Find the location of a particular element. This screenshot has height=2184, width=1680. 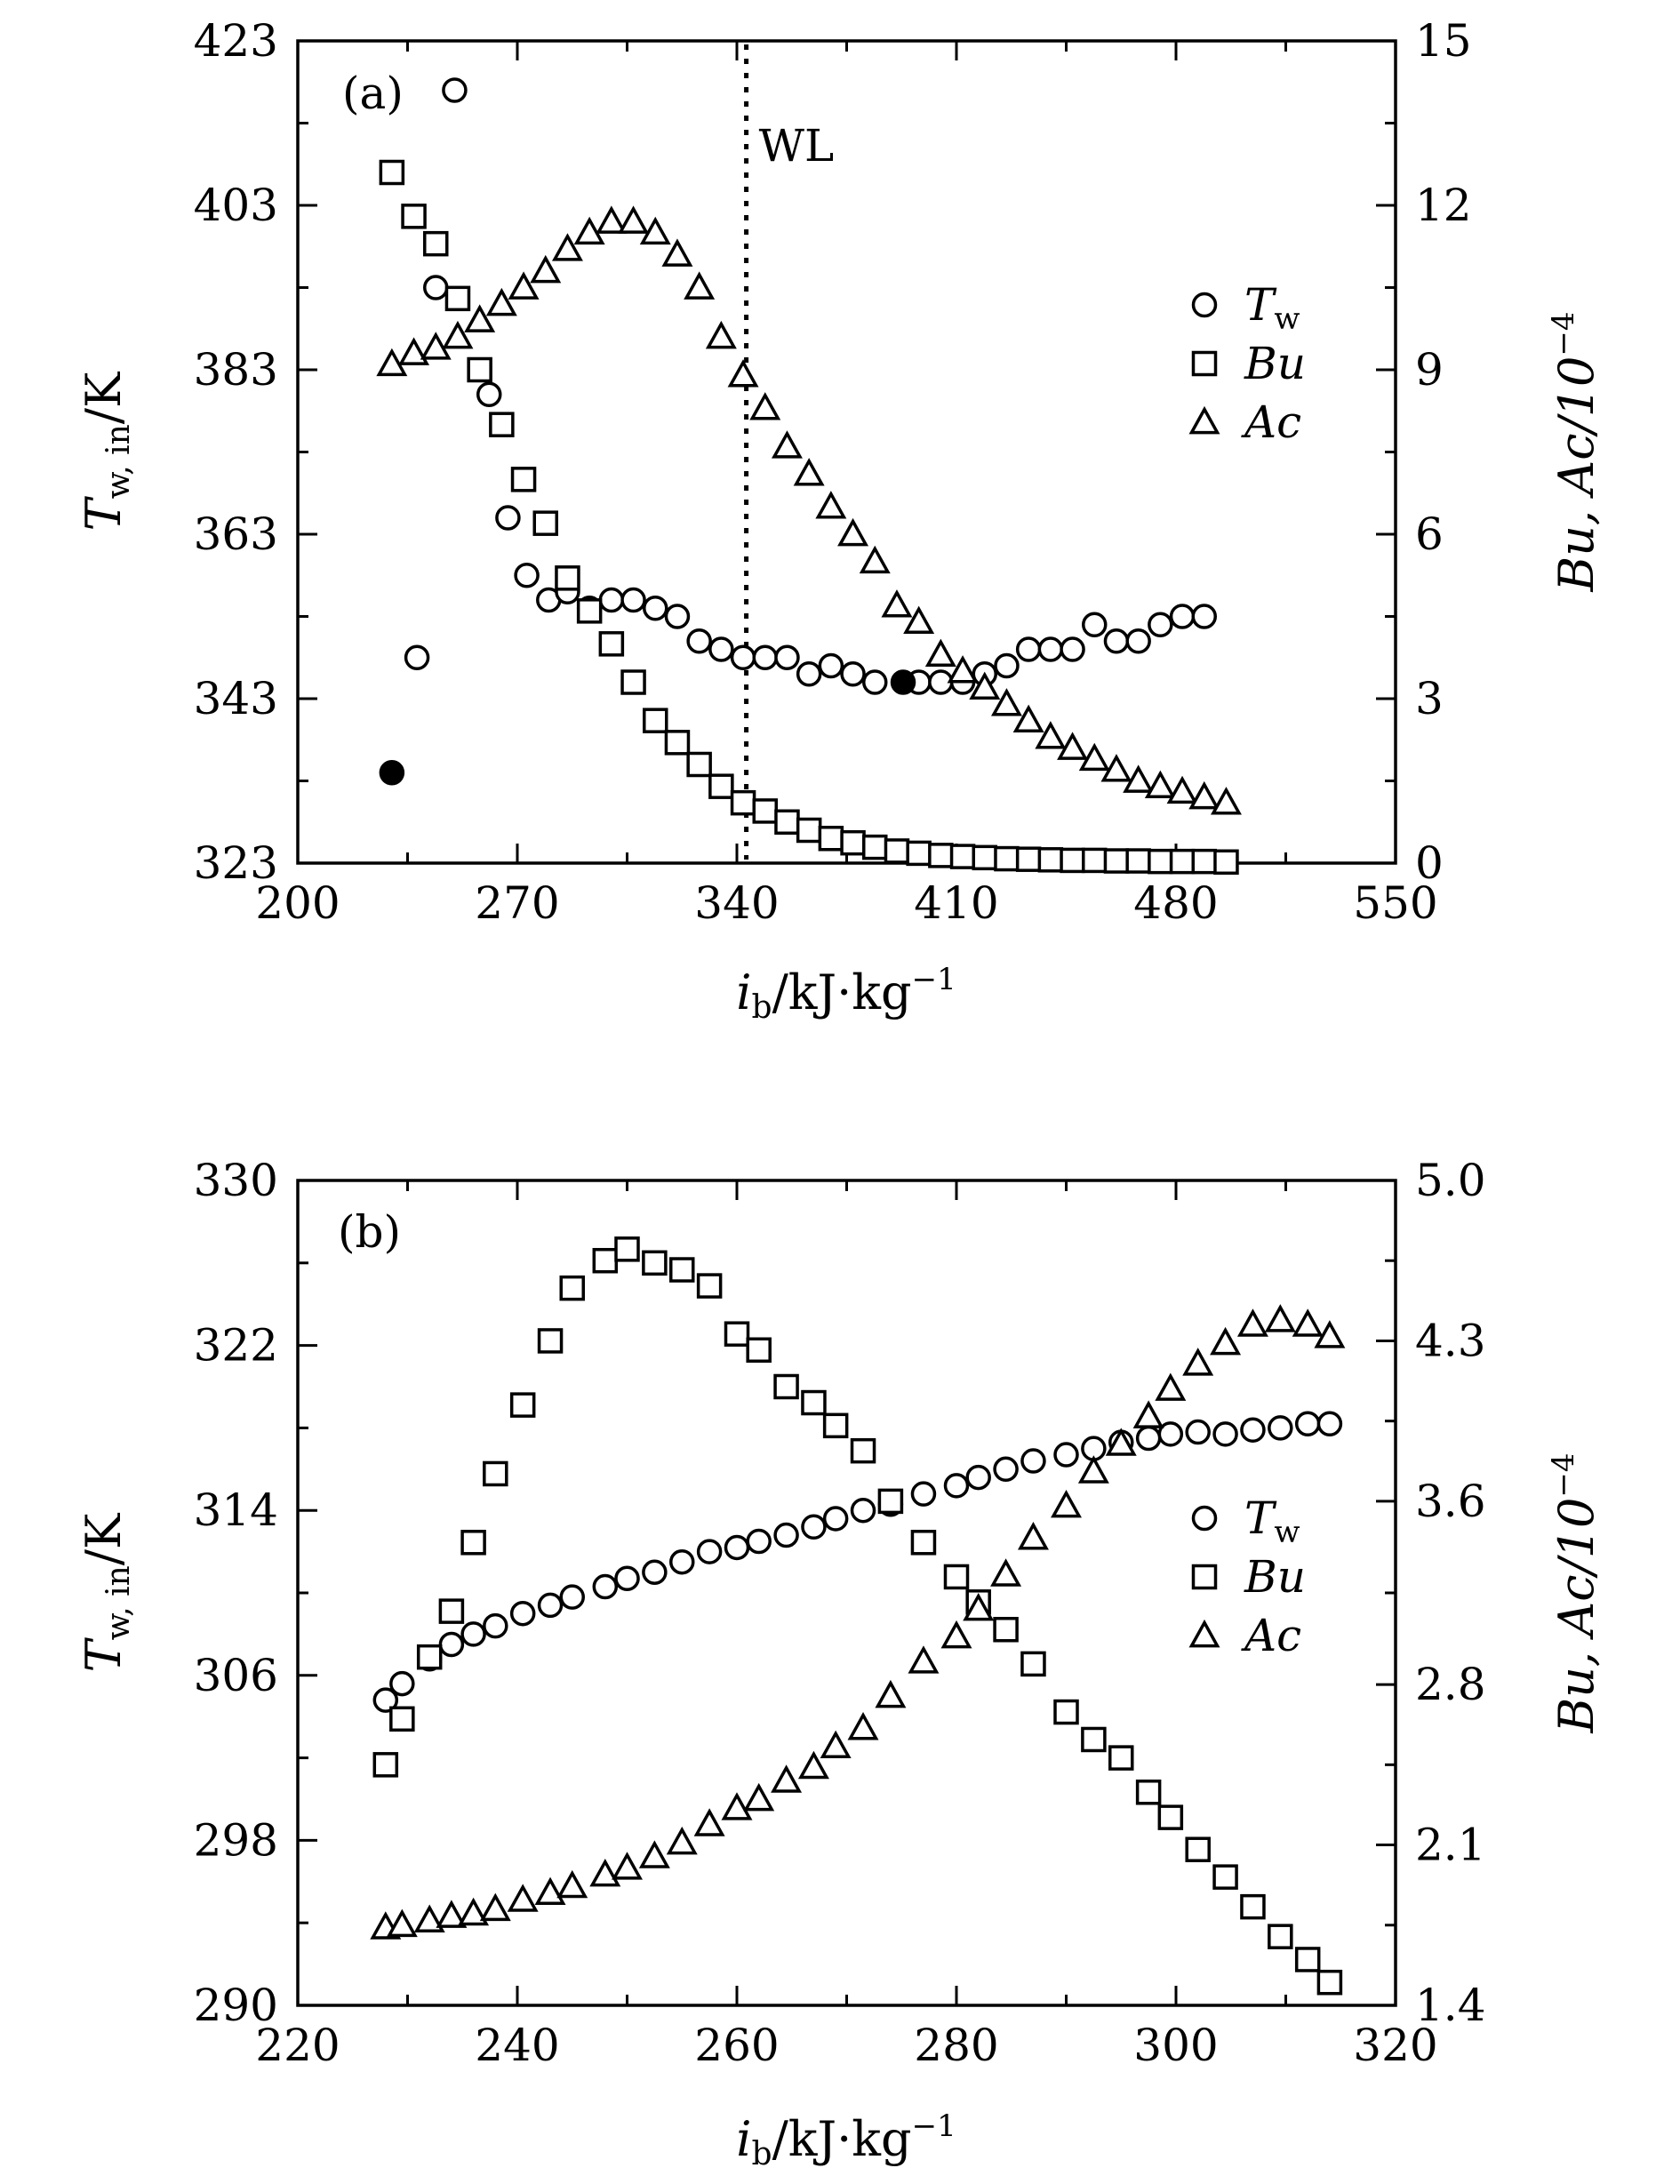

y-left-title-sub: w, in is located at coordinates (118, 461).